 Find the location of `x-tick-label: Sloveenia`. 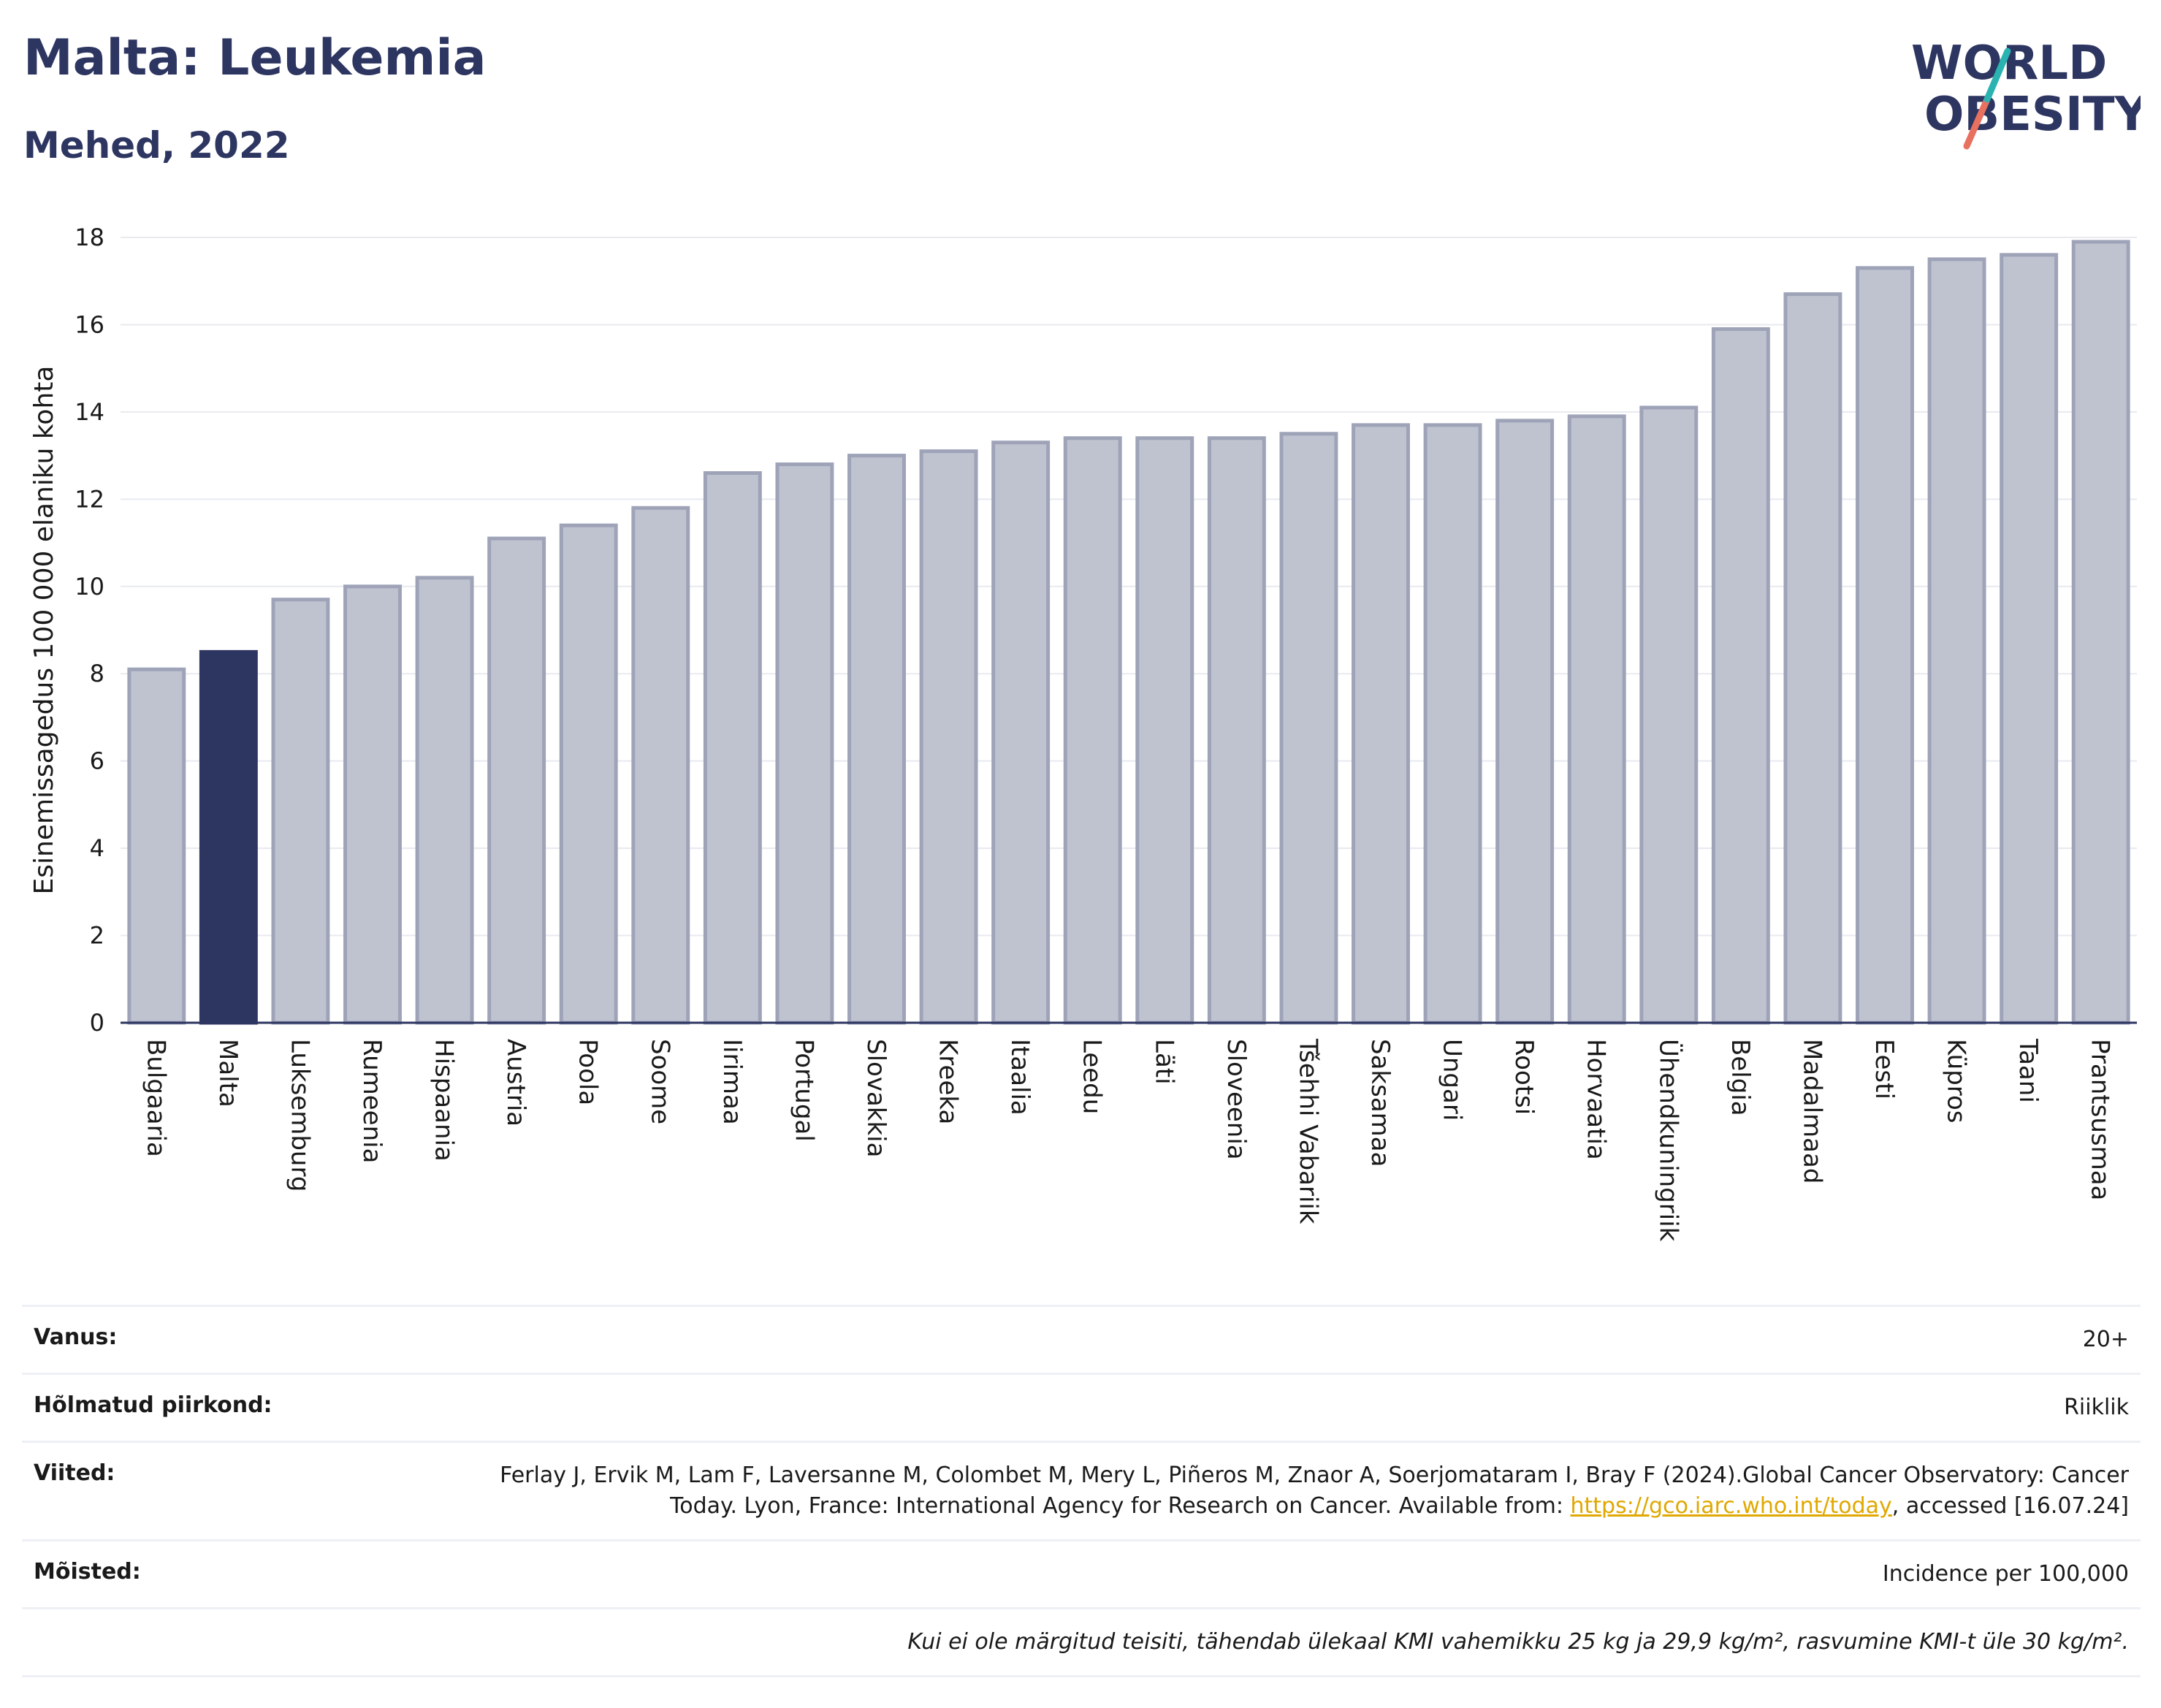

x-tick-label: Sloveenia is located at coordinates (1236, 1099).